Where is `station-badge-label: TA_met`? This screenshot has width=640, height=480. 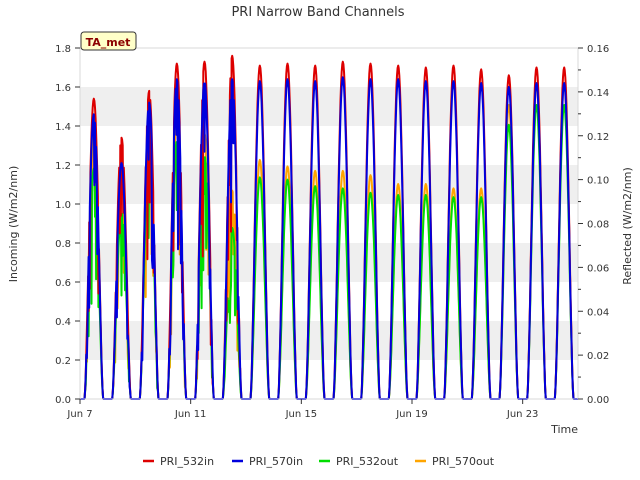 station-badge-label: TA_met is located at coordinates (108, 42).